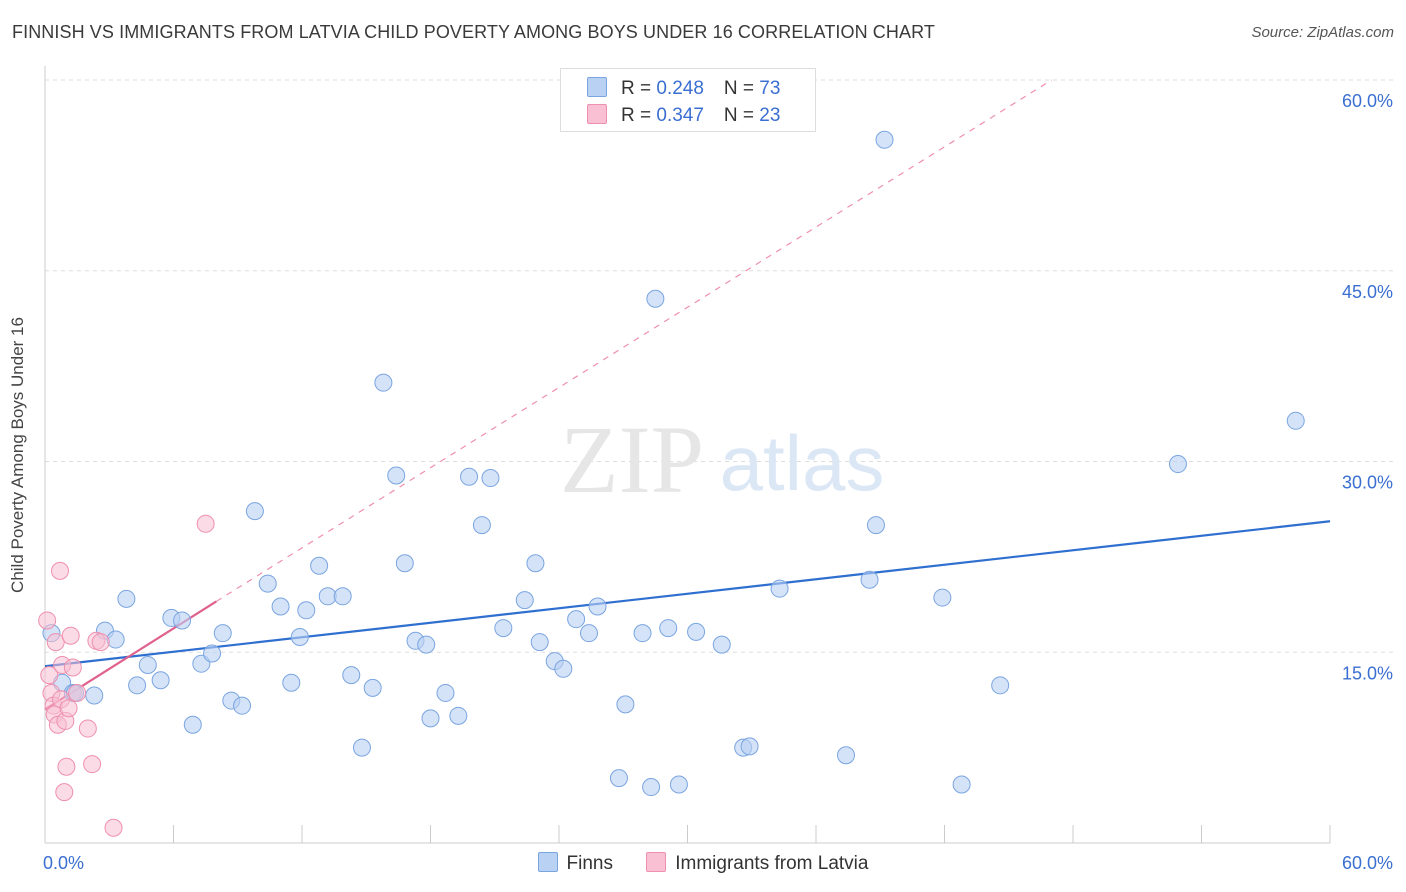 This screenshot has width=1406, height=892. What do you see at coordinates (722, 459) in the screenshot?
I see `watermark: ZIP atlas` at bounding box center [722, 459].